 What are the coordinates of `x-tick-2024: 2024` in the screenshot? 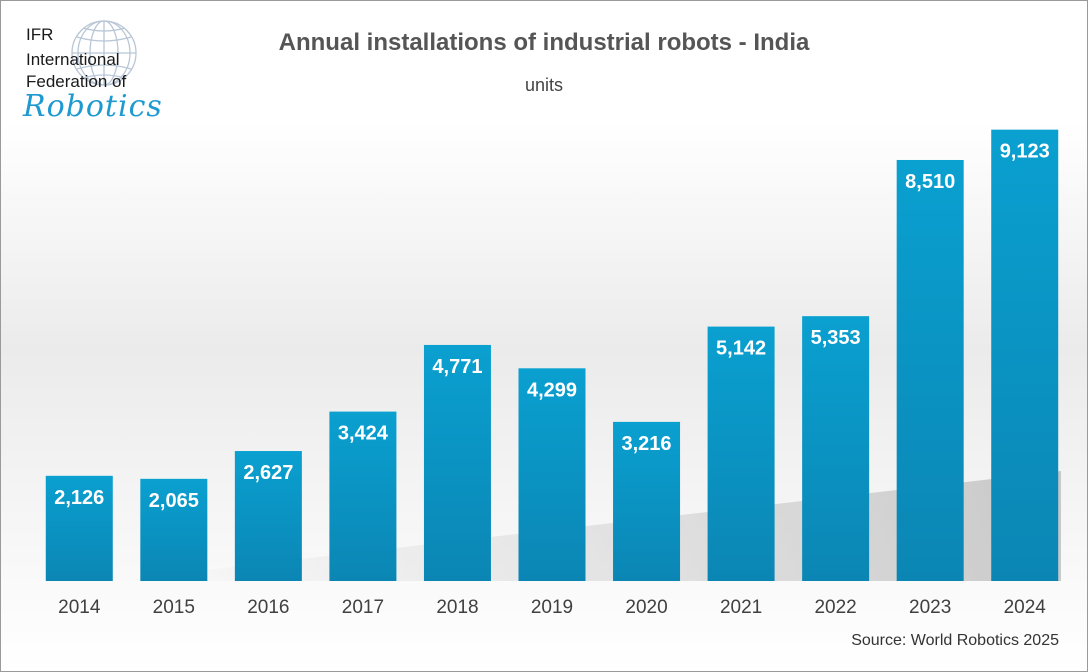 It's located at (1025, 607).